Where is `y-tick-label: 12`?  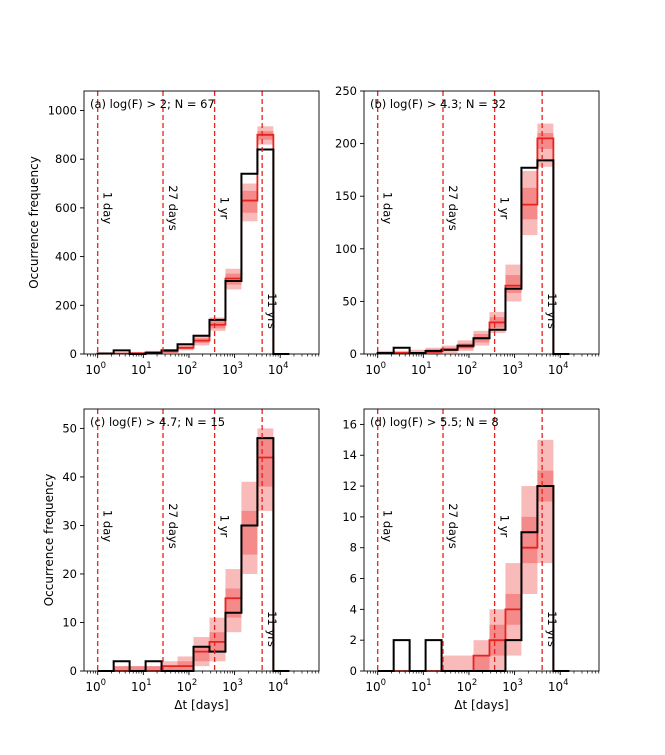 y-tick-label: 12 is located at coordinates (349, 486).